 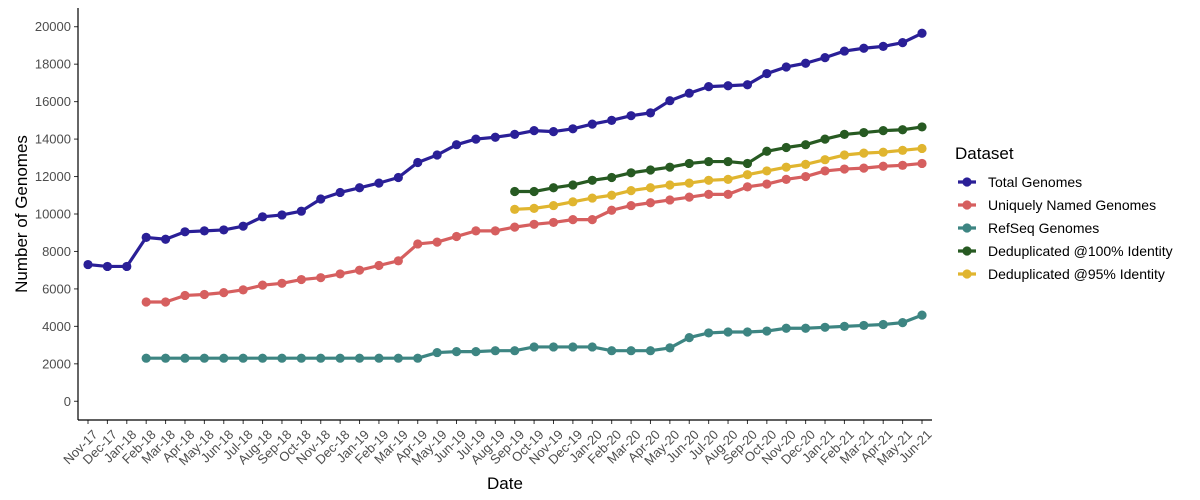 What do you see at coordinates (1072, 205) in the screenshot?
I see `legend-label: Uniquely Named Genomes` at bounding box center [1072, 205].